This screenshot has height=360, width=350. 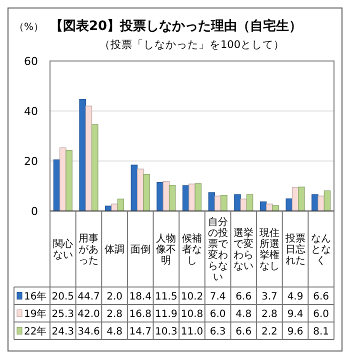 I want to click on data-label: 18.4, so click(x=140, y=296).